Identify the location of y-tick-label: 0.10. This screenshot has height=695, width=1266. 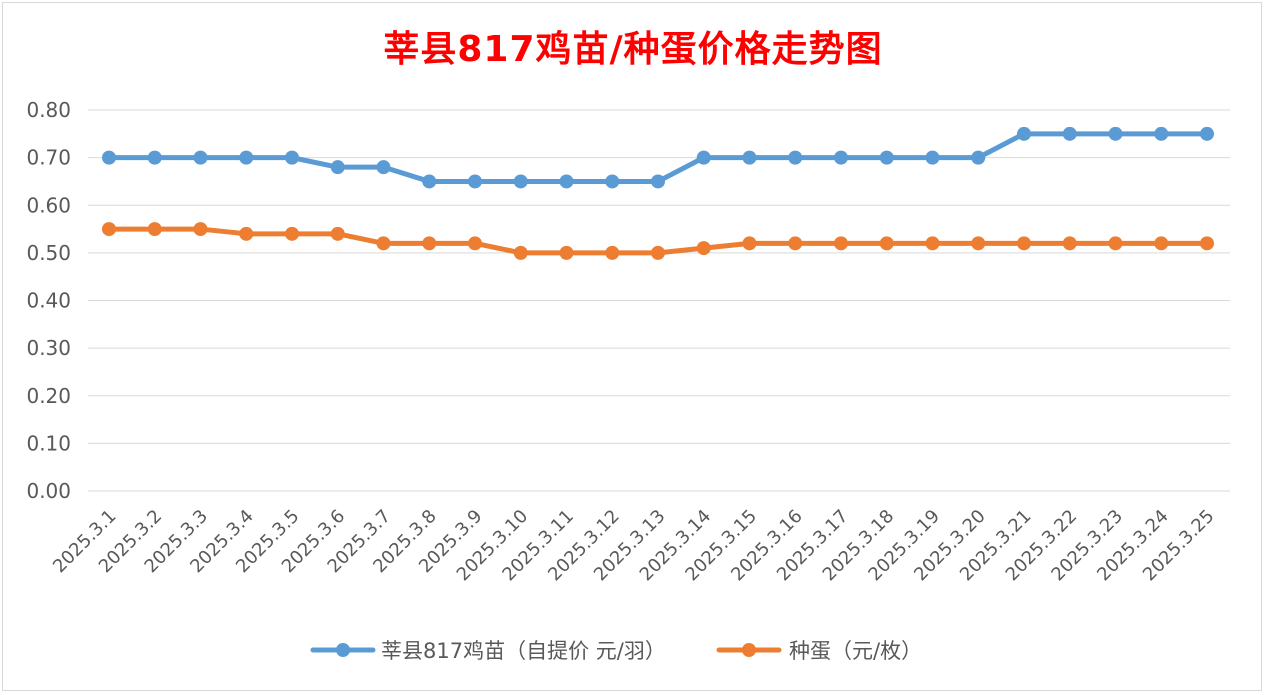
(48, 443).